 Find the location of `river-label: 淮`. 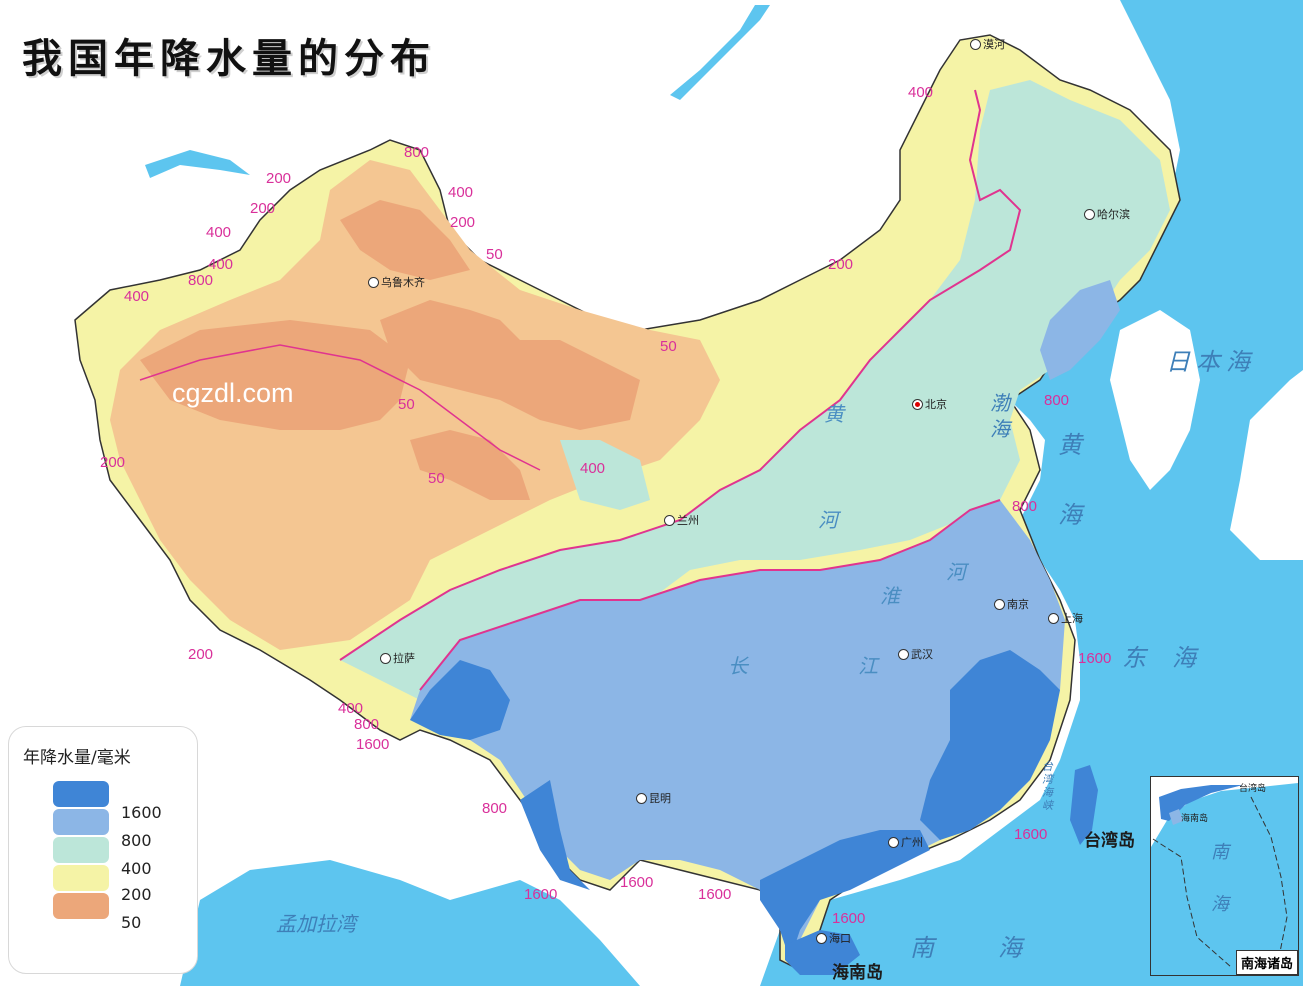

river-label: 淮 is located at coordinates (890, 596).